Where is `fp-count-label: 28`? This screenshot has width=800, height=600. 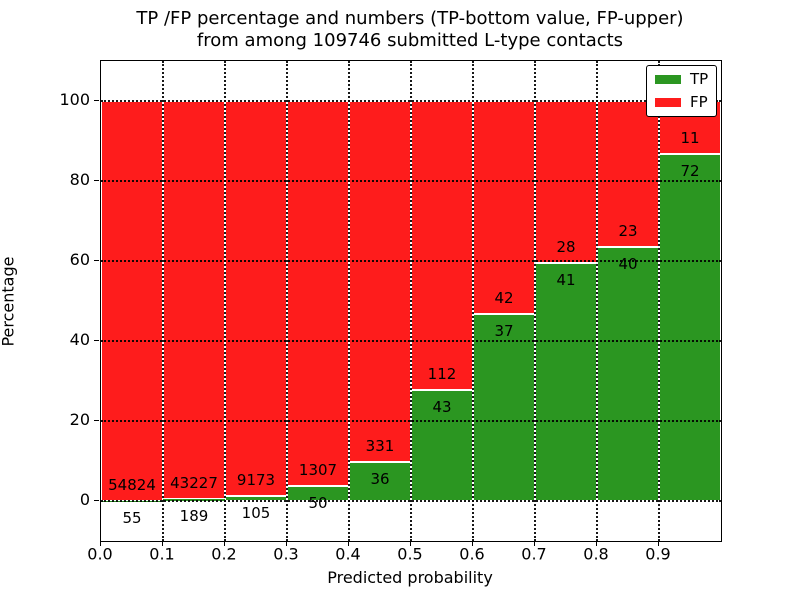 fp-count-label: 28 is located at coordinates (566, 247).